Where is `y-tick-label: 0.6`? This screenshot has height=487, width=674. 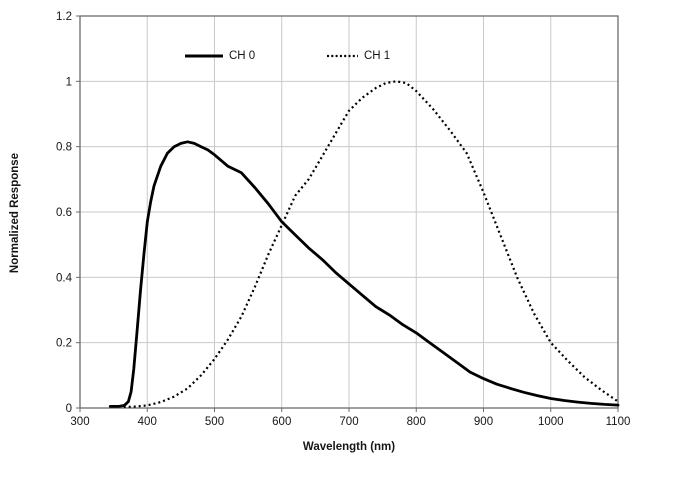
y-tick-label: 0.6 is located at coordinates (64, 213).